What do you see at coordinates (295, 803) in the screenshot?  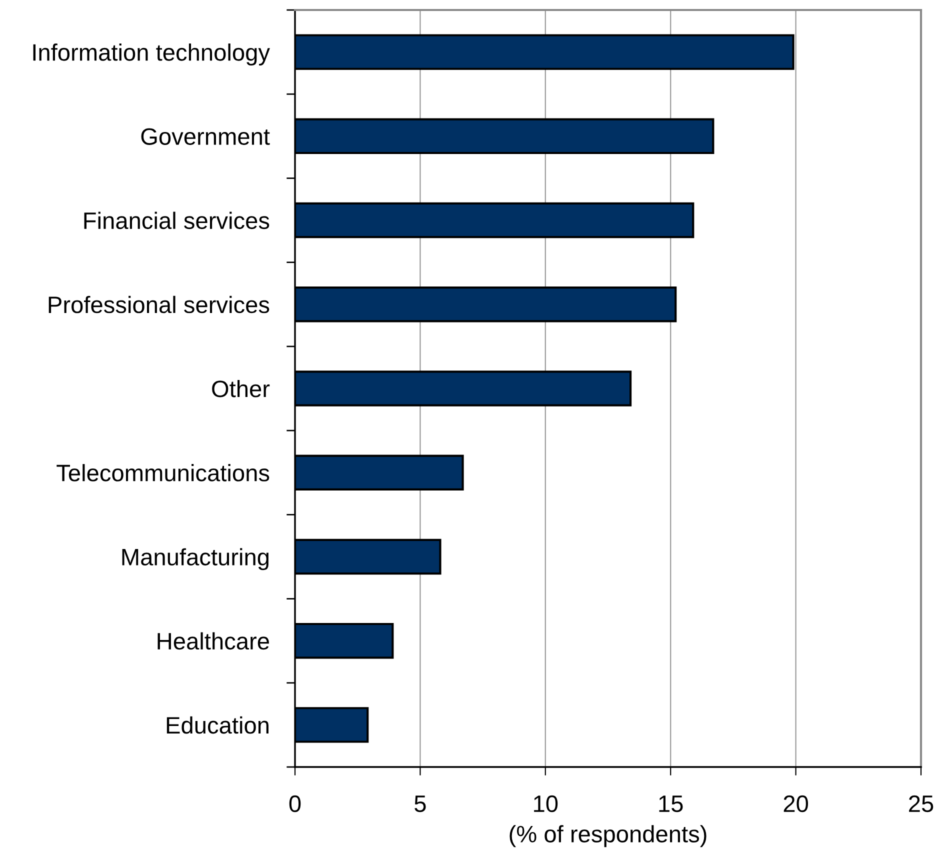 I see `x-tick-label: 0` at bounding box center [295, 803].